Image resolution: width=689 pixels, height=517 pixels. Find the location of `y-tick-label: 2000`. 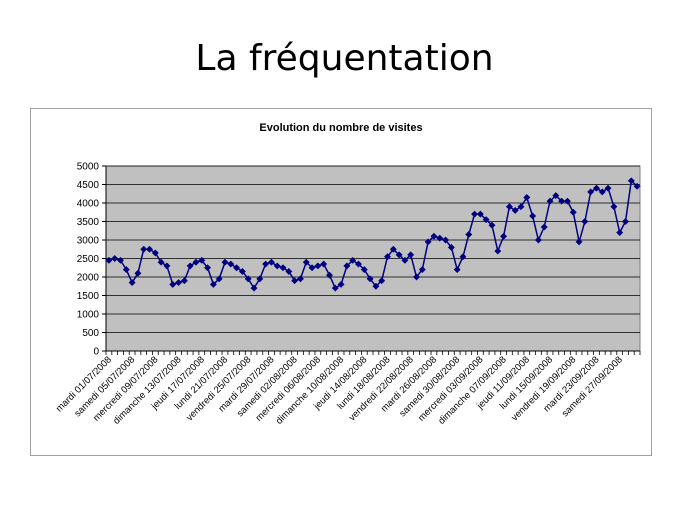

y-tick-label: 2000 is located at coordinates (88, 278).